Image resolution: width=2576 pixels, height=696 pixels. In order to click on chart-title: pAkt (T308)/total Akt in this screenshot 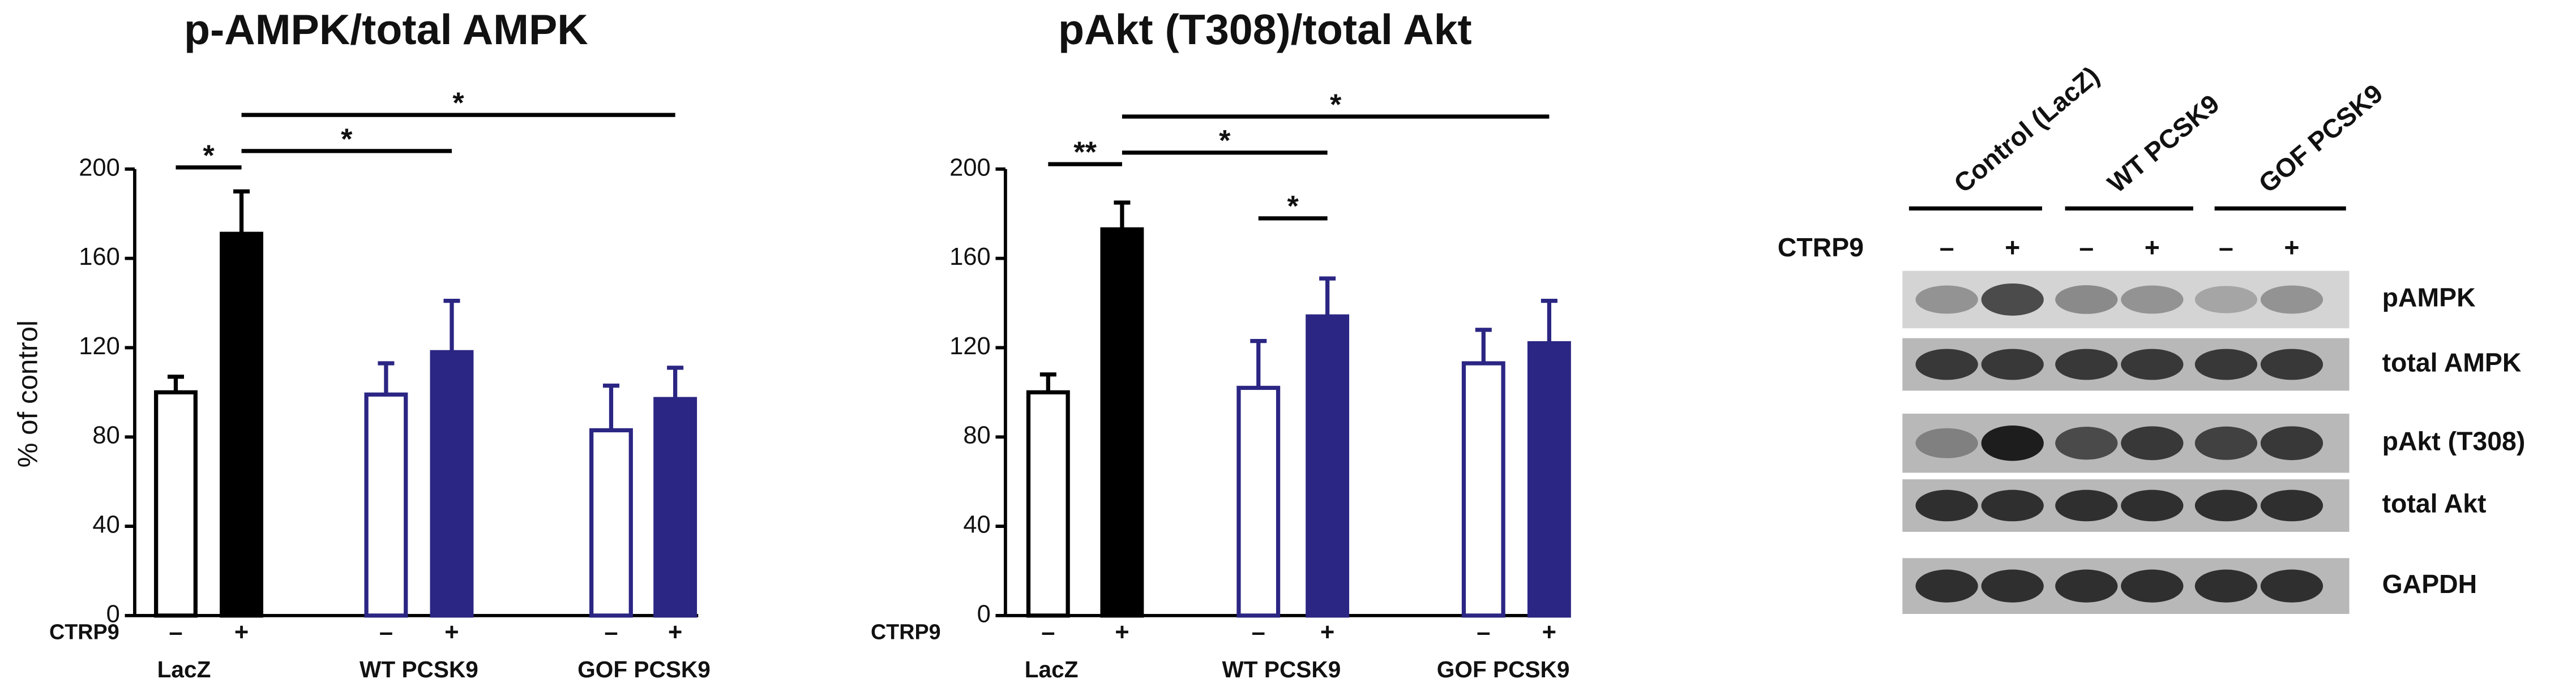, I will do `click(1265, 29)`.